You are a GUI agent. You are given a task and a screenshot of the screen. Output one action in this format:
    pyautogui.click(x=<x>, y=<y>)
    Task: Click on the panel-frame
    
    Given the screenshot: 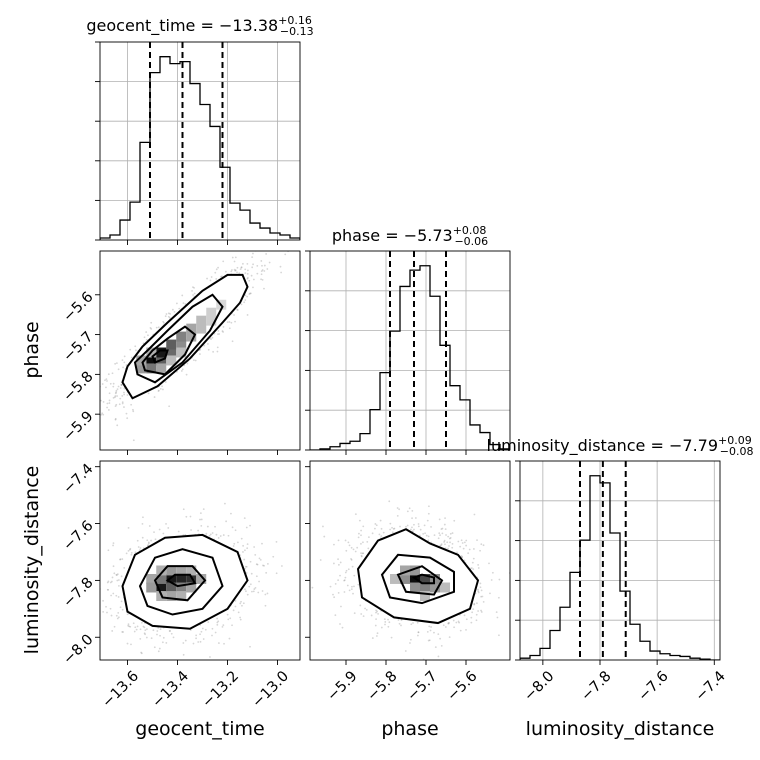 What is the action you would take?
    pyautogui.click(x=620, y=560)
    